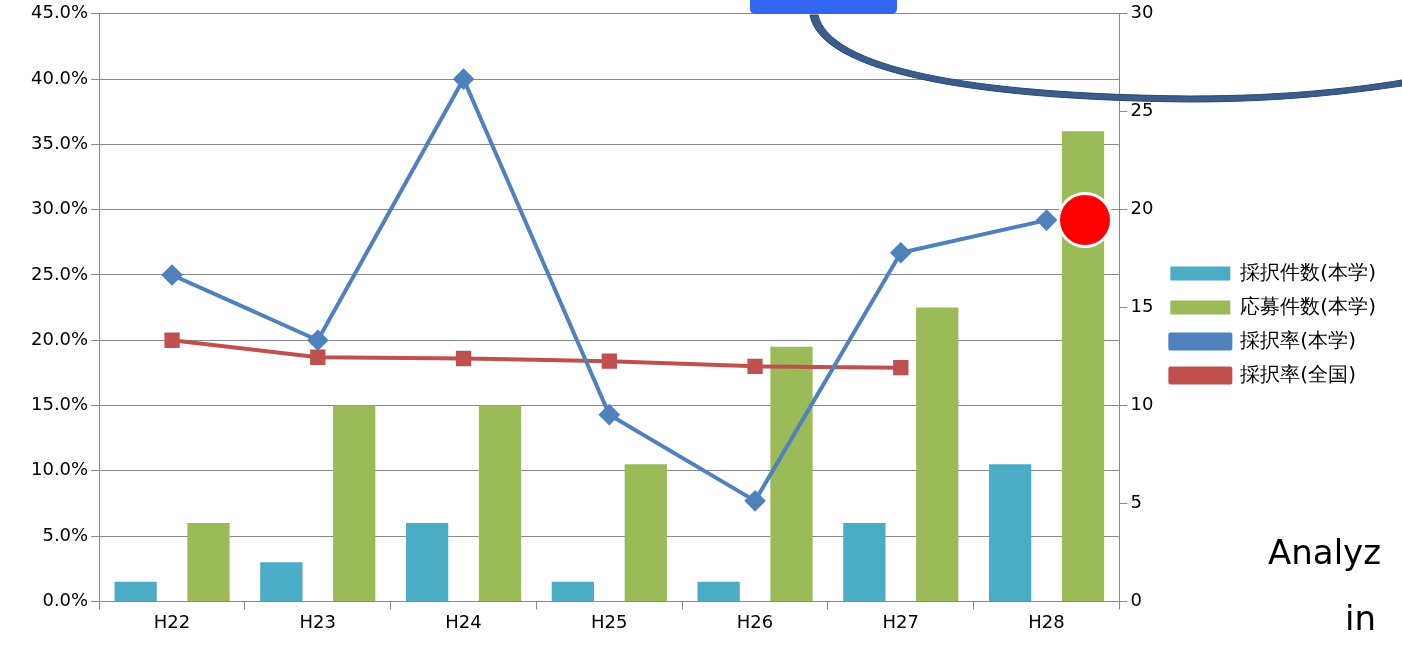 The image size is (1402, 645). What do you see at coordinates (1298, 373) in the screenshot?
I see `legend-label: 採択率(全国)` at bounding box center [1298, 373].